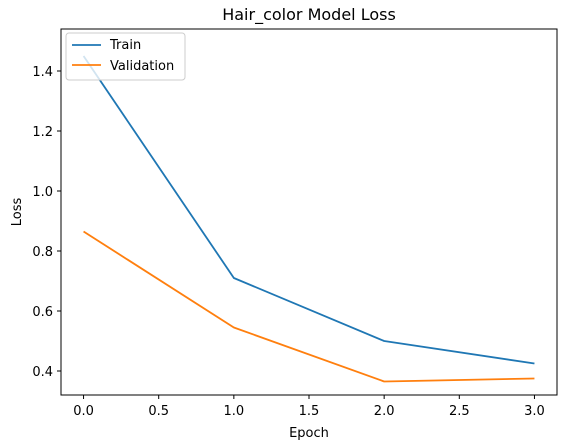 The height and width of the screenshot is (444, 564). I want to click on y-tick-label: 1.0, so click(42, 192).